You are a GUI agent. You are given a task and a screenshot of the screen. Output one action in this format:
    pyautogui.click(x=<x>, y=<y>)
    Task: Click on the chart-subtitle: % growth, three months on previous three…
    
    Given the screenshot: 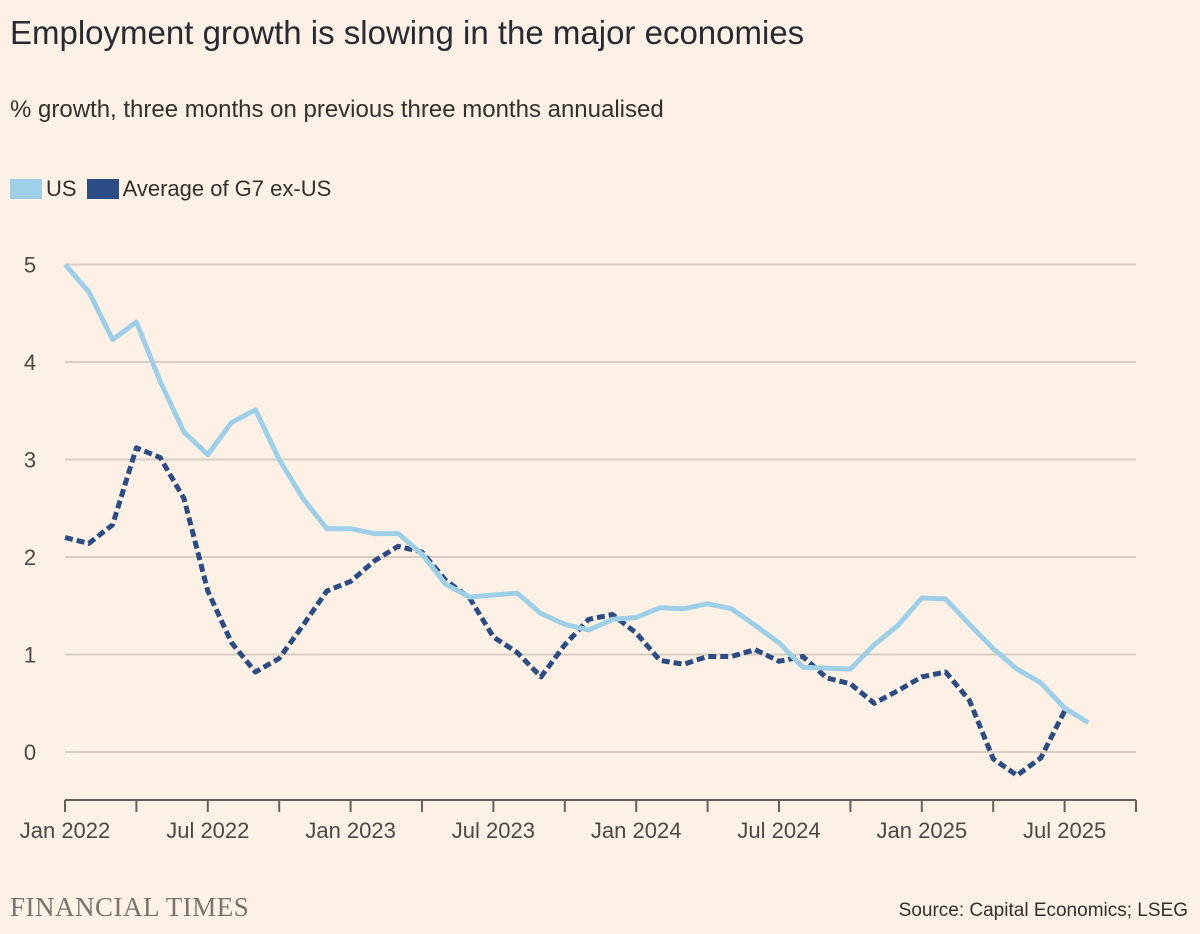 What is the action you would take?
    pyautogui.click(x=337, y=109)
    